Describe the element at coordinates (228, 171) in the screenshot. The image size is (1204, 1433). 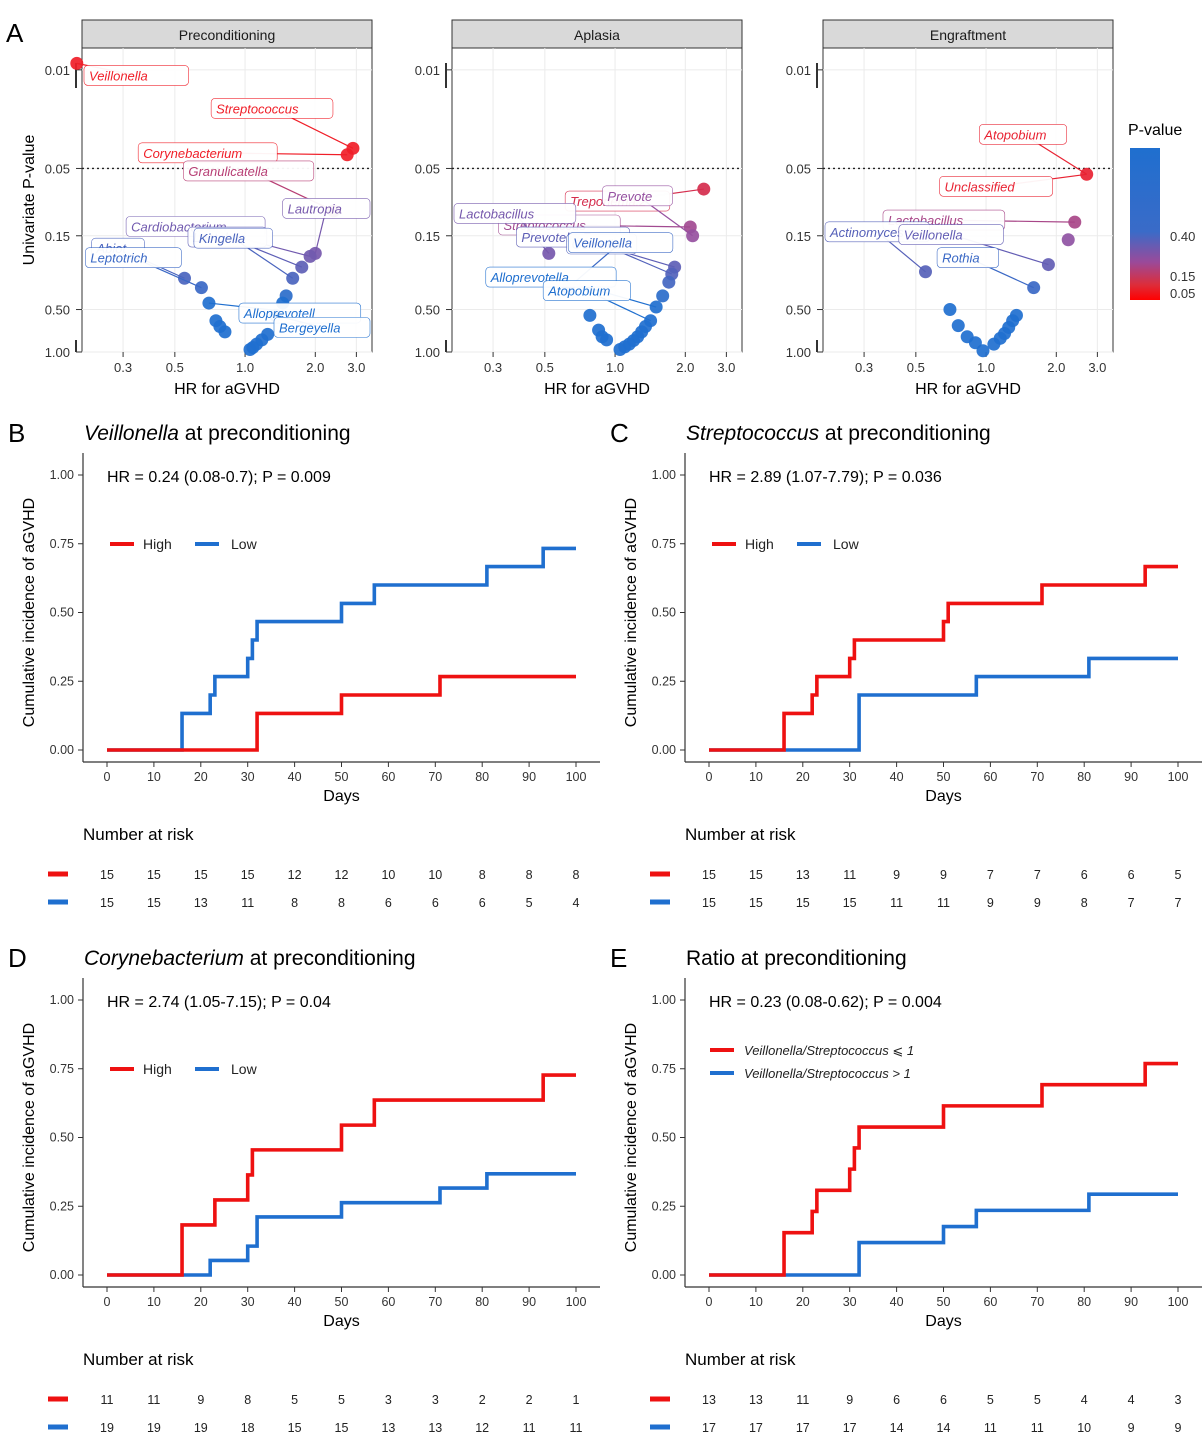
I see `genus-label: Granulicatella` at that location.